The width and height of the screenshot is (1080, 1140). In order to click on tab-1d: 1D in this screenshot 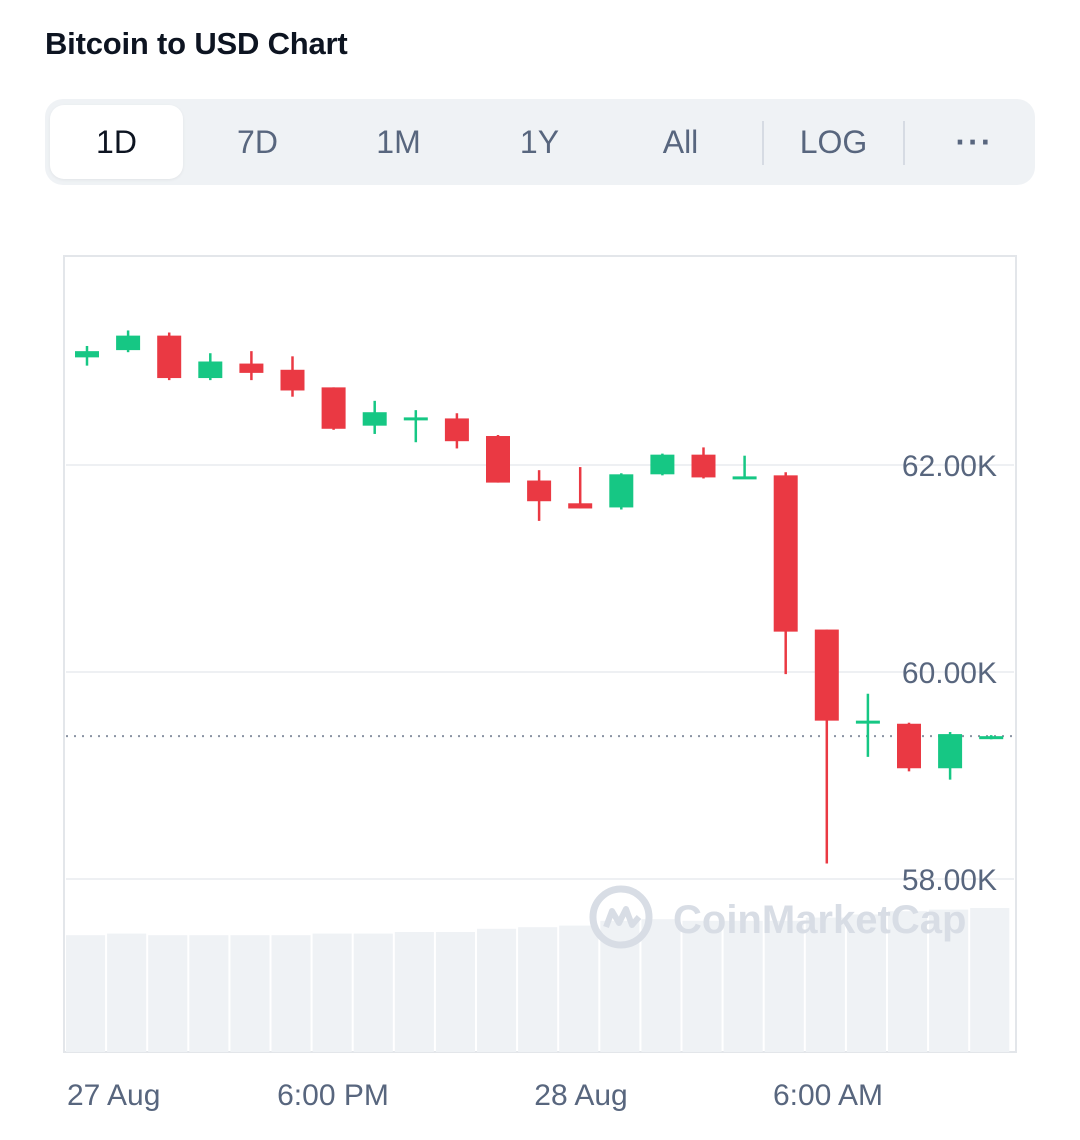, I will do `click(116, 142)`.